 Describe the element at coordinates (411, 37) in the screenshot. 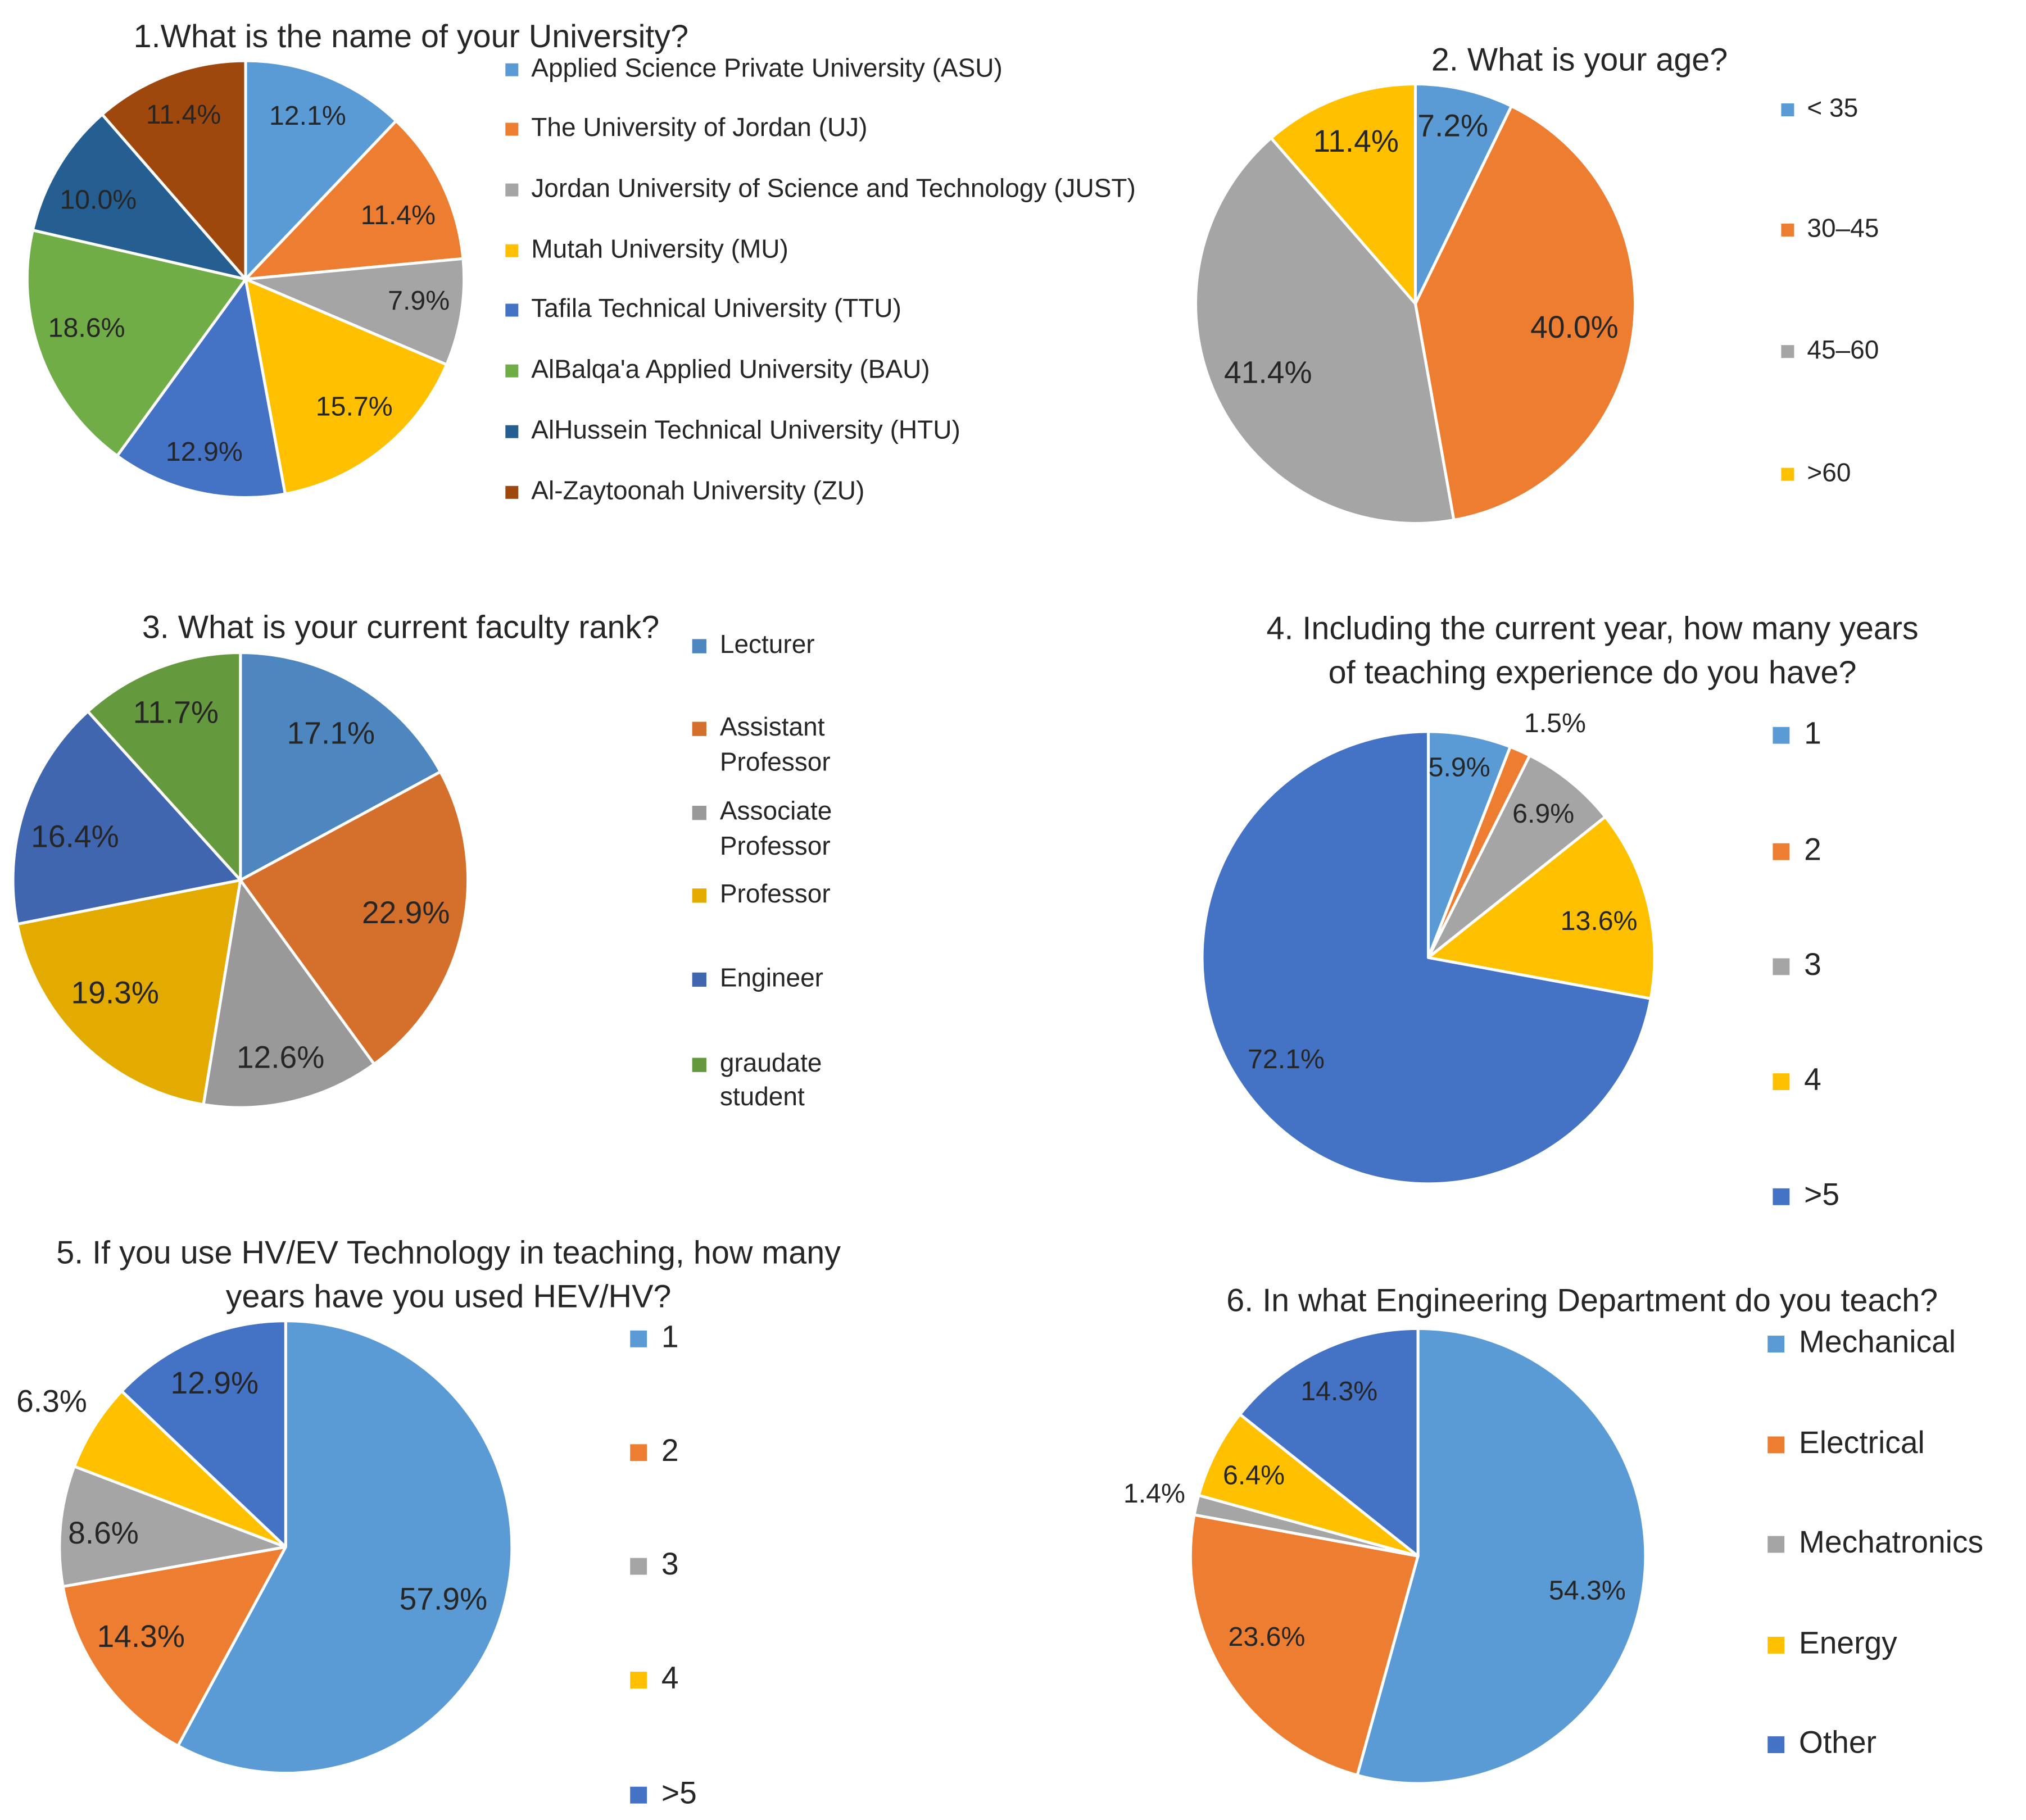

I see `chart-1-title: 1.What is the name of your University?` at that location.